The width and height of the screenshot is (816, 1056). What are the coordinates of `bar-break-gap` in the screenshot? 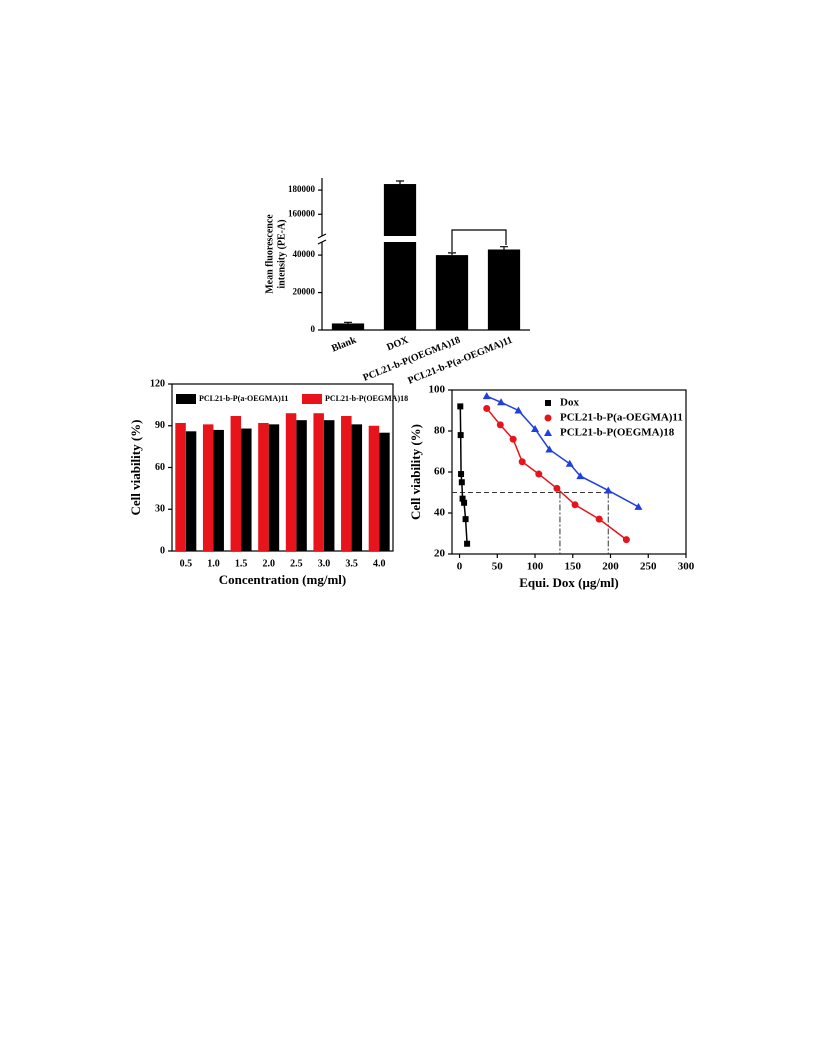 It's located at (400, 239).